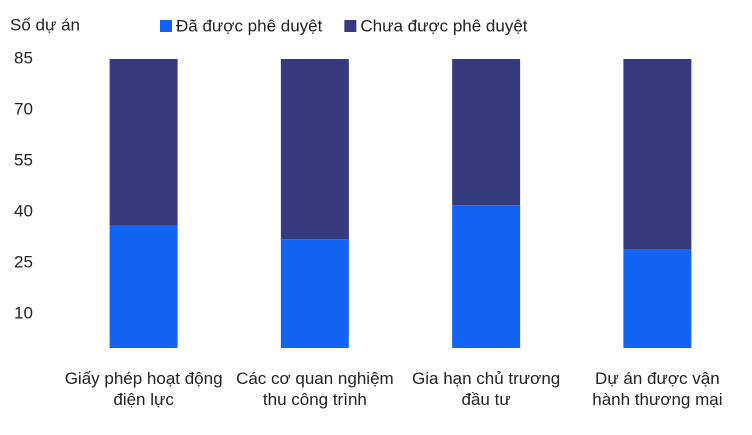 This screenshot has height=435, width=752. What do you see at coordinates (23, 312) in the screenshot?
I see `y-tick-label: 10` at bounding box center [23, 312].